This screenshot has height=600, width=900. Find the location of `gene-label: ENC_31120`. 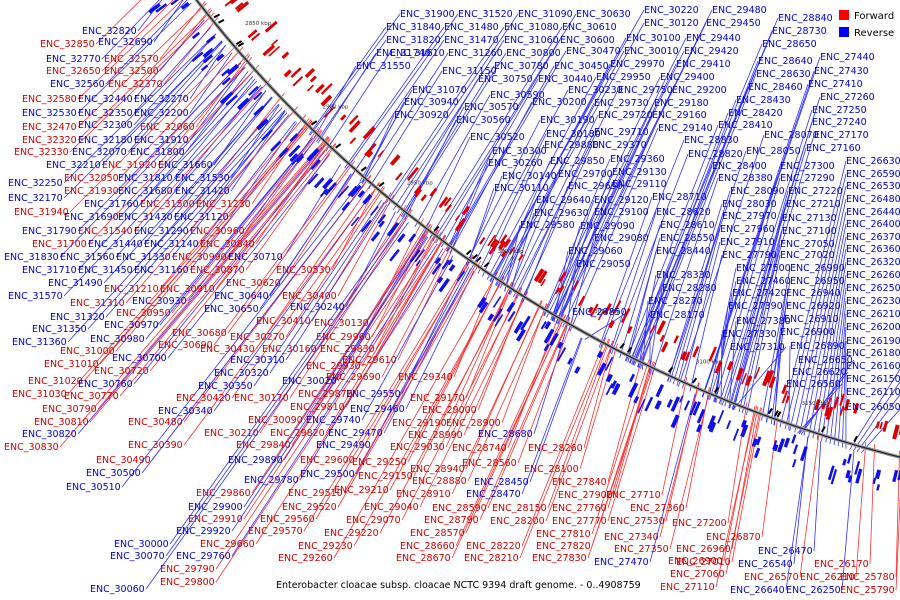

gene-label: ENC_31120 is located at coordinates (201, 217).